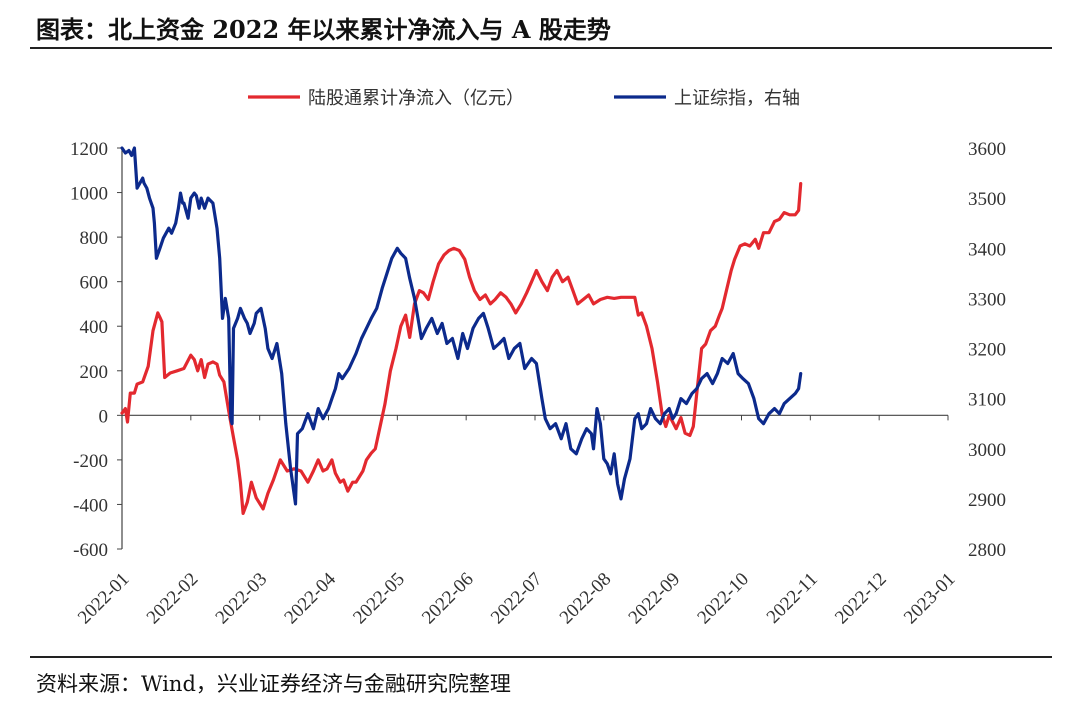 The width and height of the screenshot is (1080, 707). I want to click on right-tick-label: 3500, so click(987, 199).